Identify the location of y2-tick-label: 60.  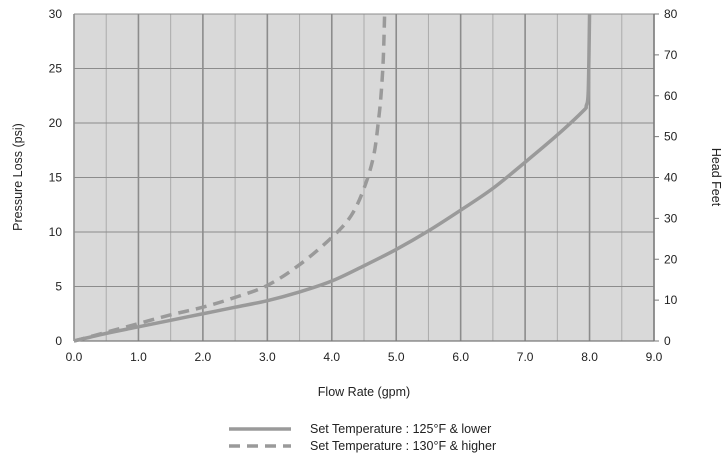
(671, 96).